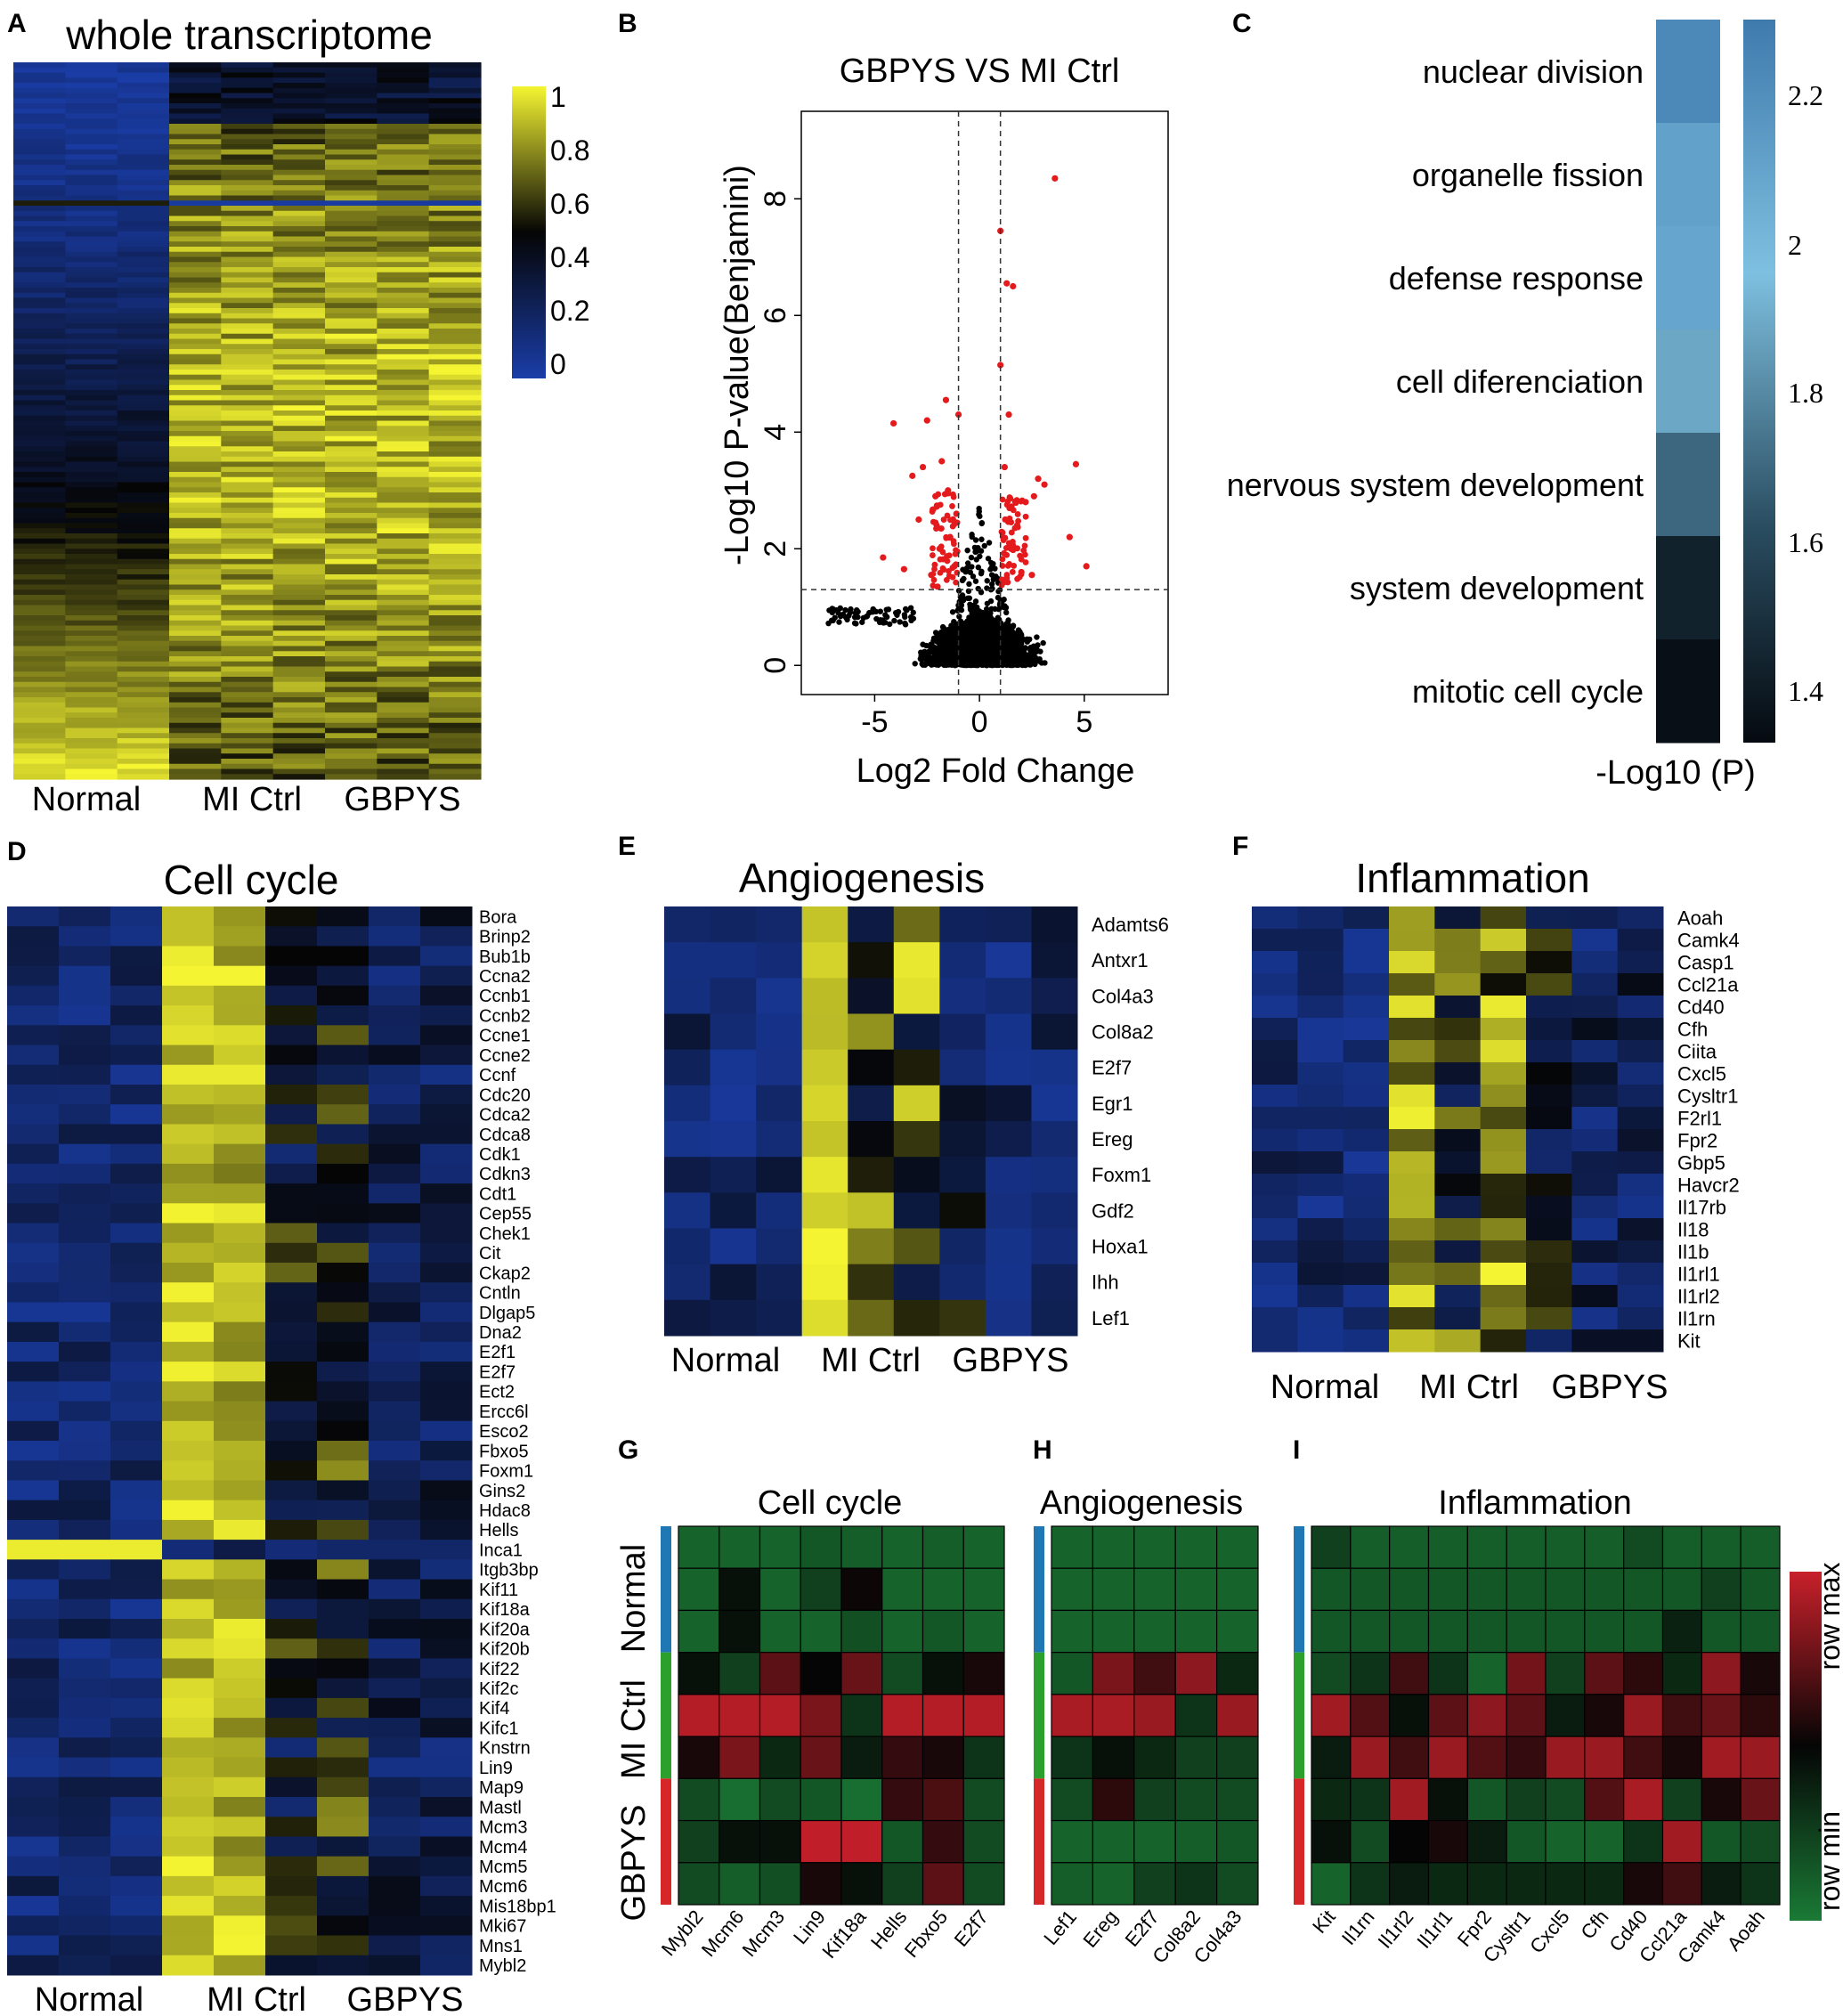 The height and width of the screenshot is (2016, 1843). Describe the element at coordinates (498, 1590) in the screenshot. I see `gene-label: Kif11` at that location.